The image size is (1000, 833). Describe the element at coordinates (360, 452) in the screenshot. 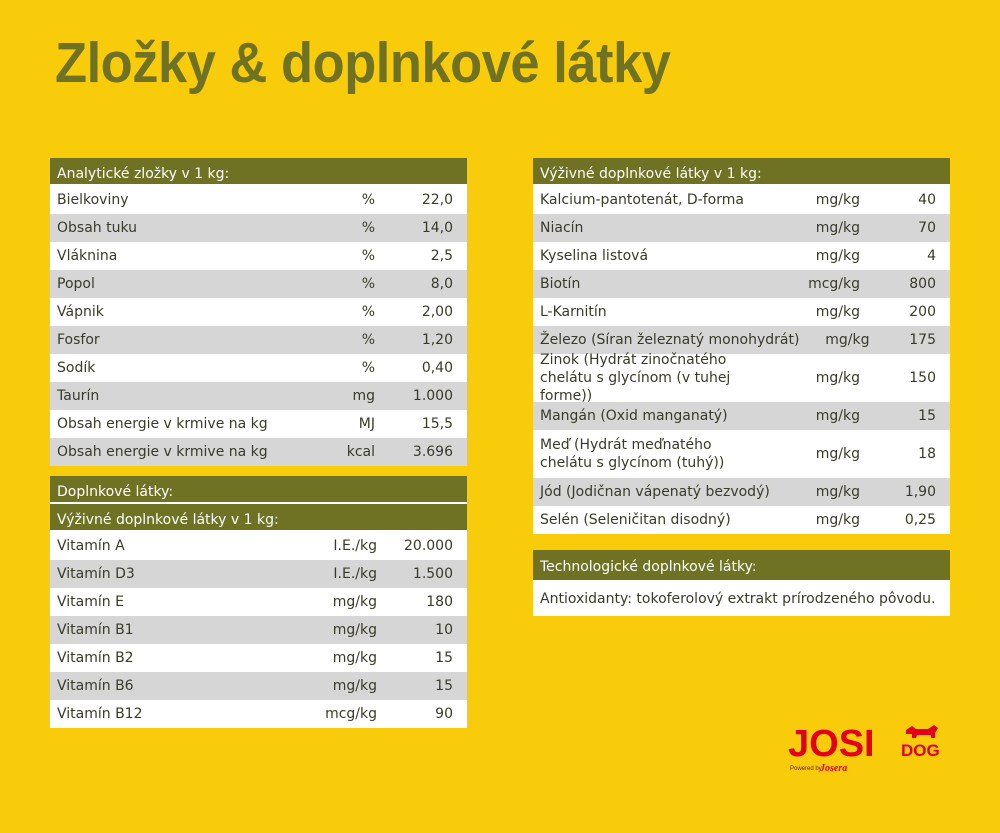

I see `row-unit: kcal` at that location.